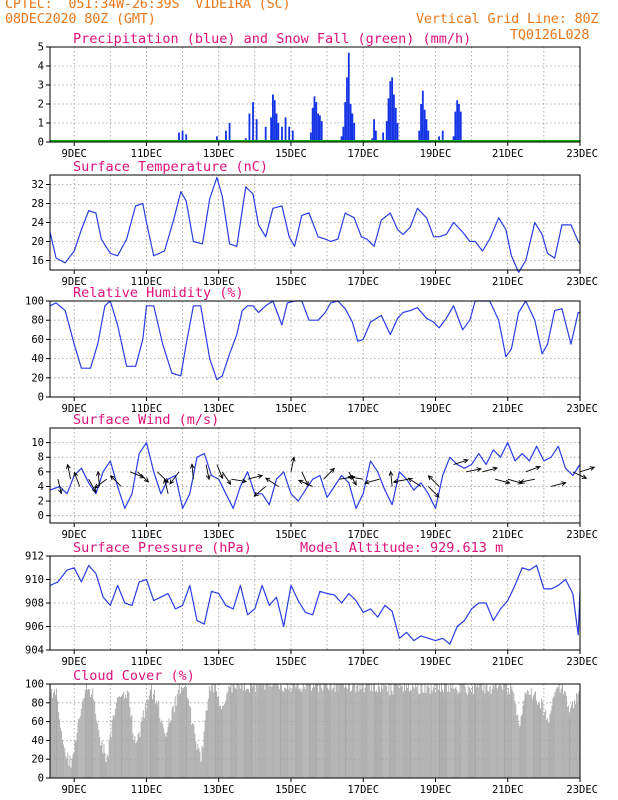  What do you see at coordinates (315, 349) in the screenshot?
I see `panel-frame` at bounding box center [315, 349].